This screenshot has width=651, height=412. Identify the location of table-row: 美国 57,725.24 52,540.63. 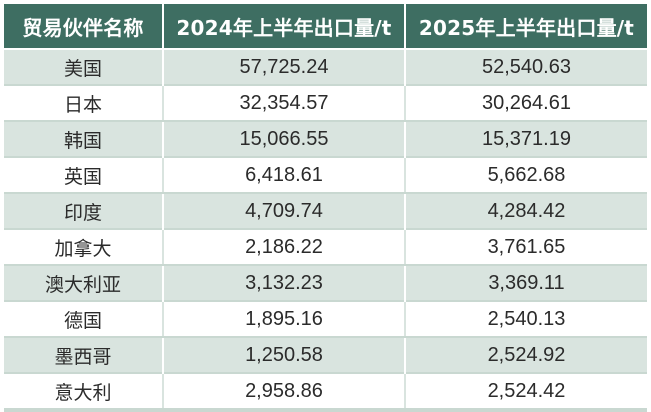
(325, 66).